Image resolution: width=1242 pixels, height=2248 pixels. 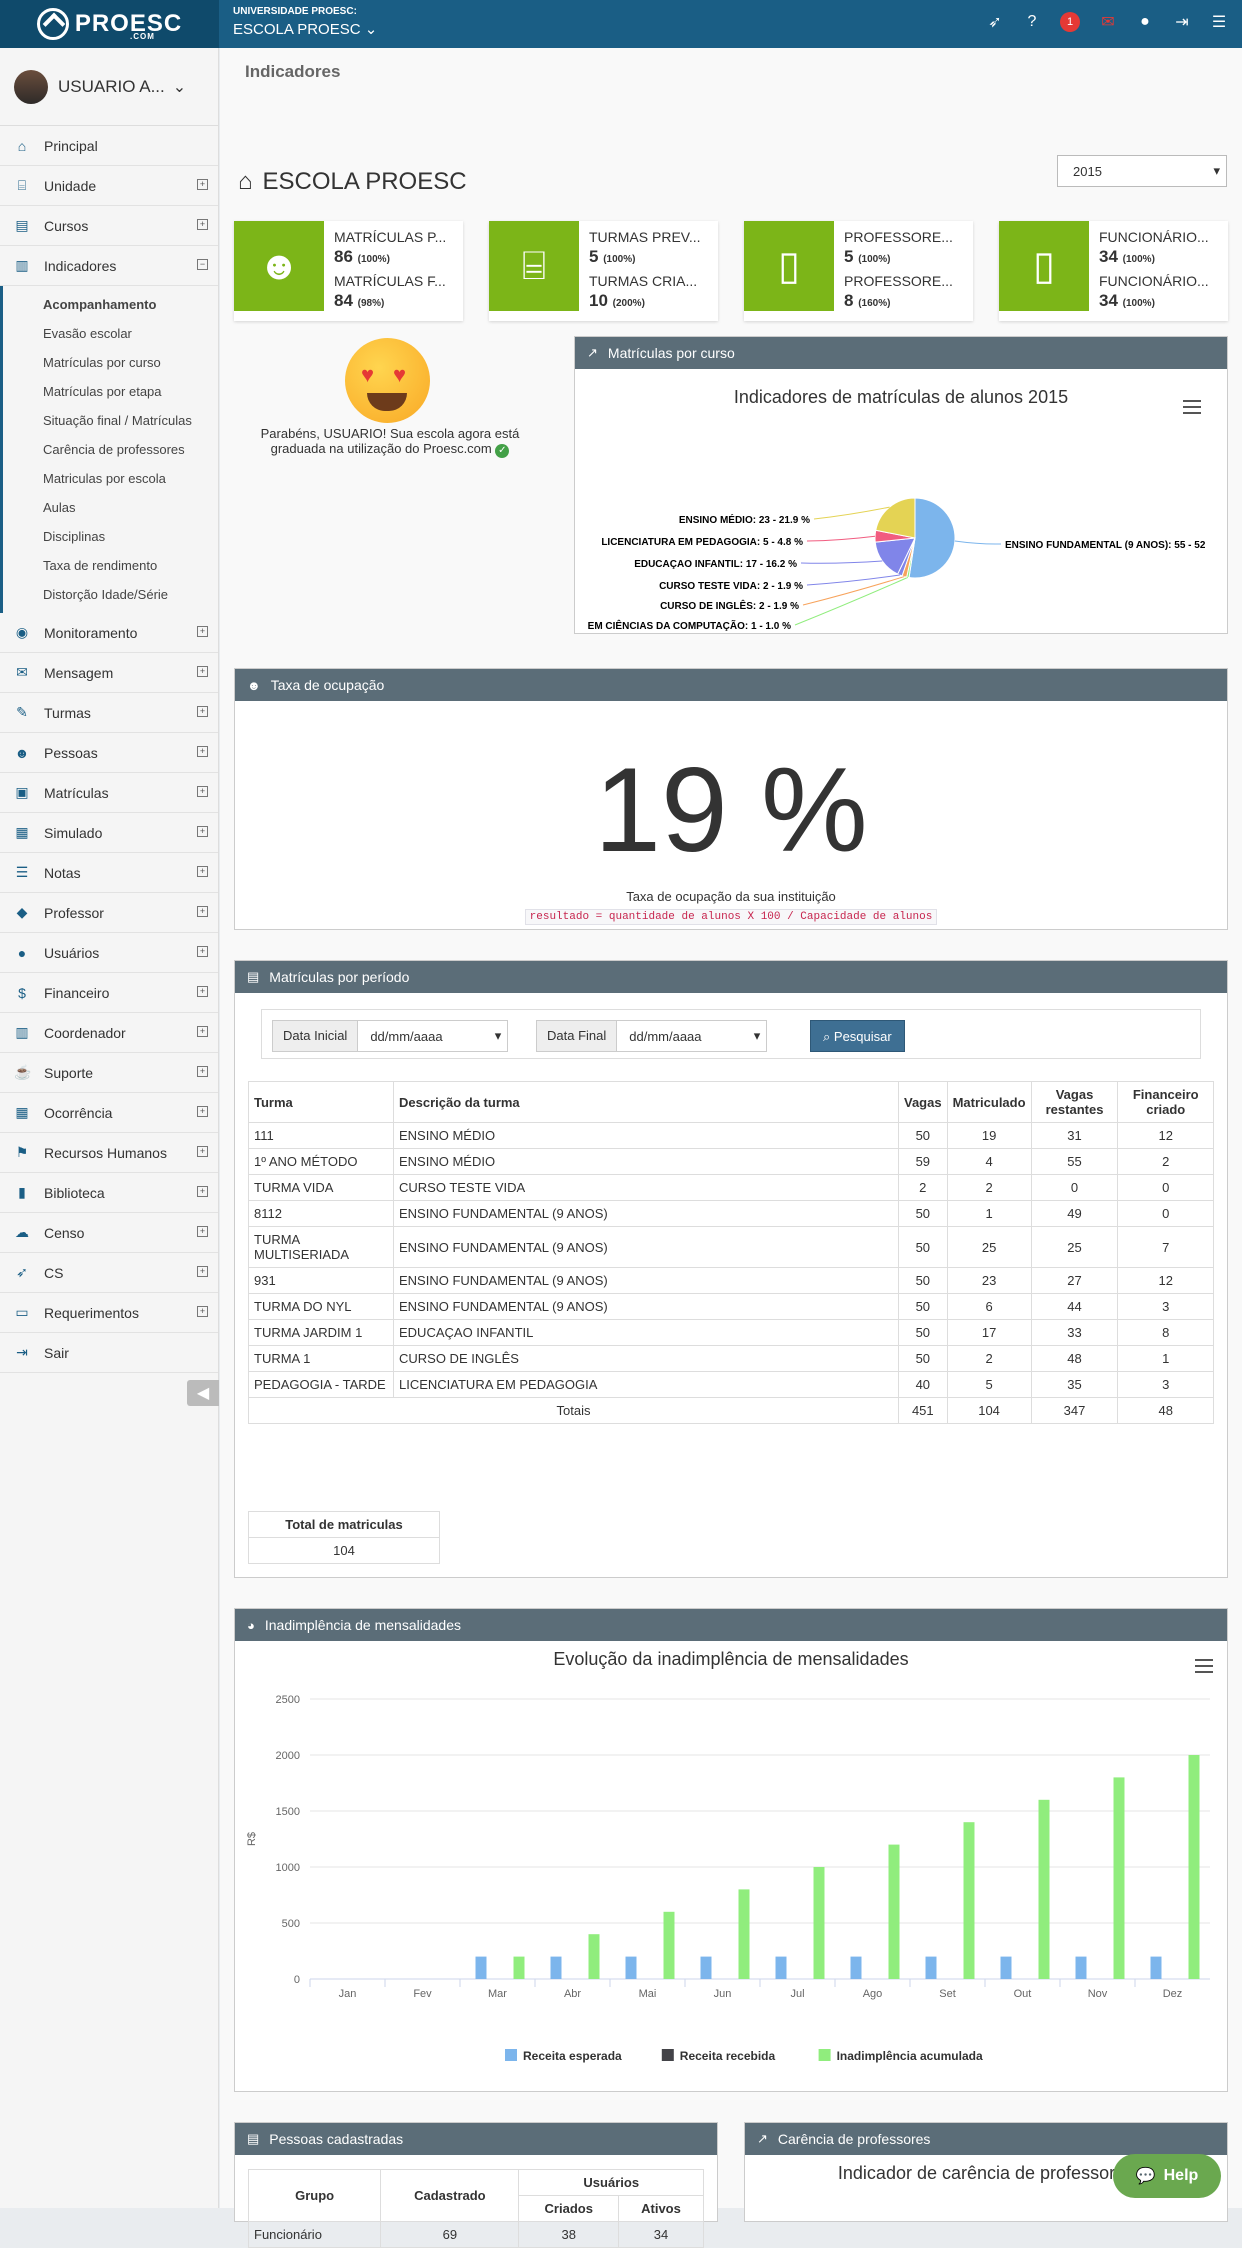 I want to click on sidebar-item-suporte: ☕ Suporte +, so click(x=109, y=1073).